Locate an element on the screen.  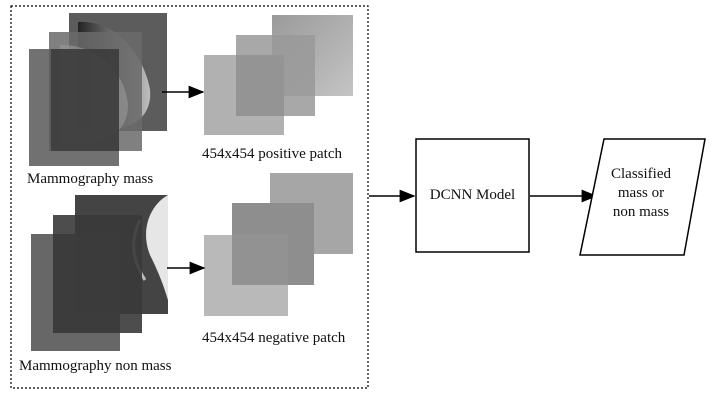
output-label-line-3: non mass is located at coordinates (641, 212).